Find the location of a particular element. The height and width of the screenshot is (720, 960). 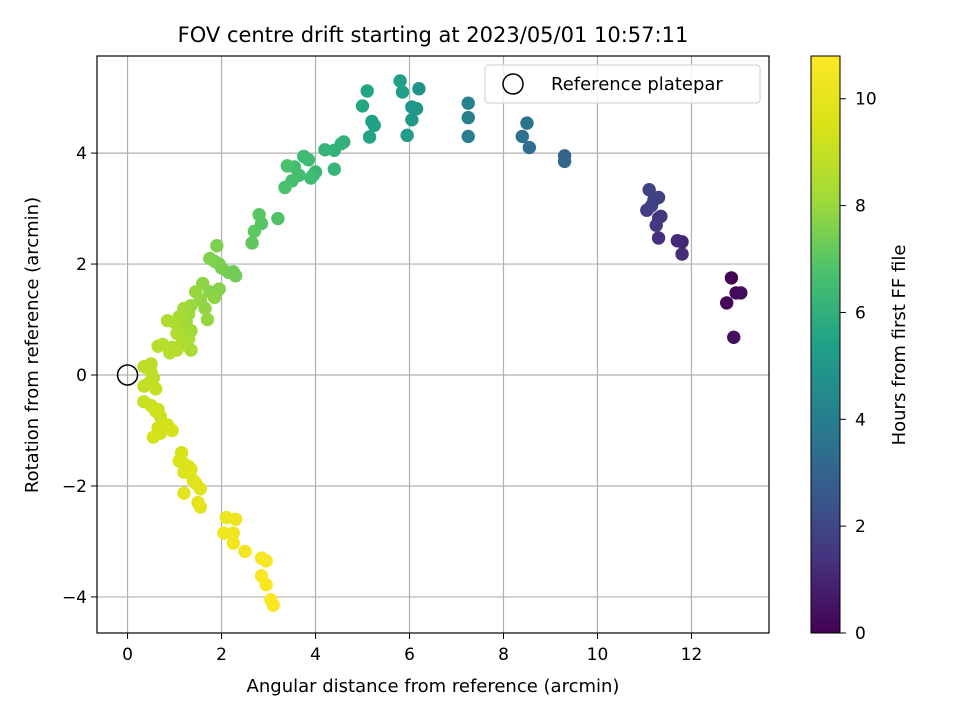

colorbar-tick-label: 6 is located at coordinates (860, 313).